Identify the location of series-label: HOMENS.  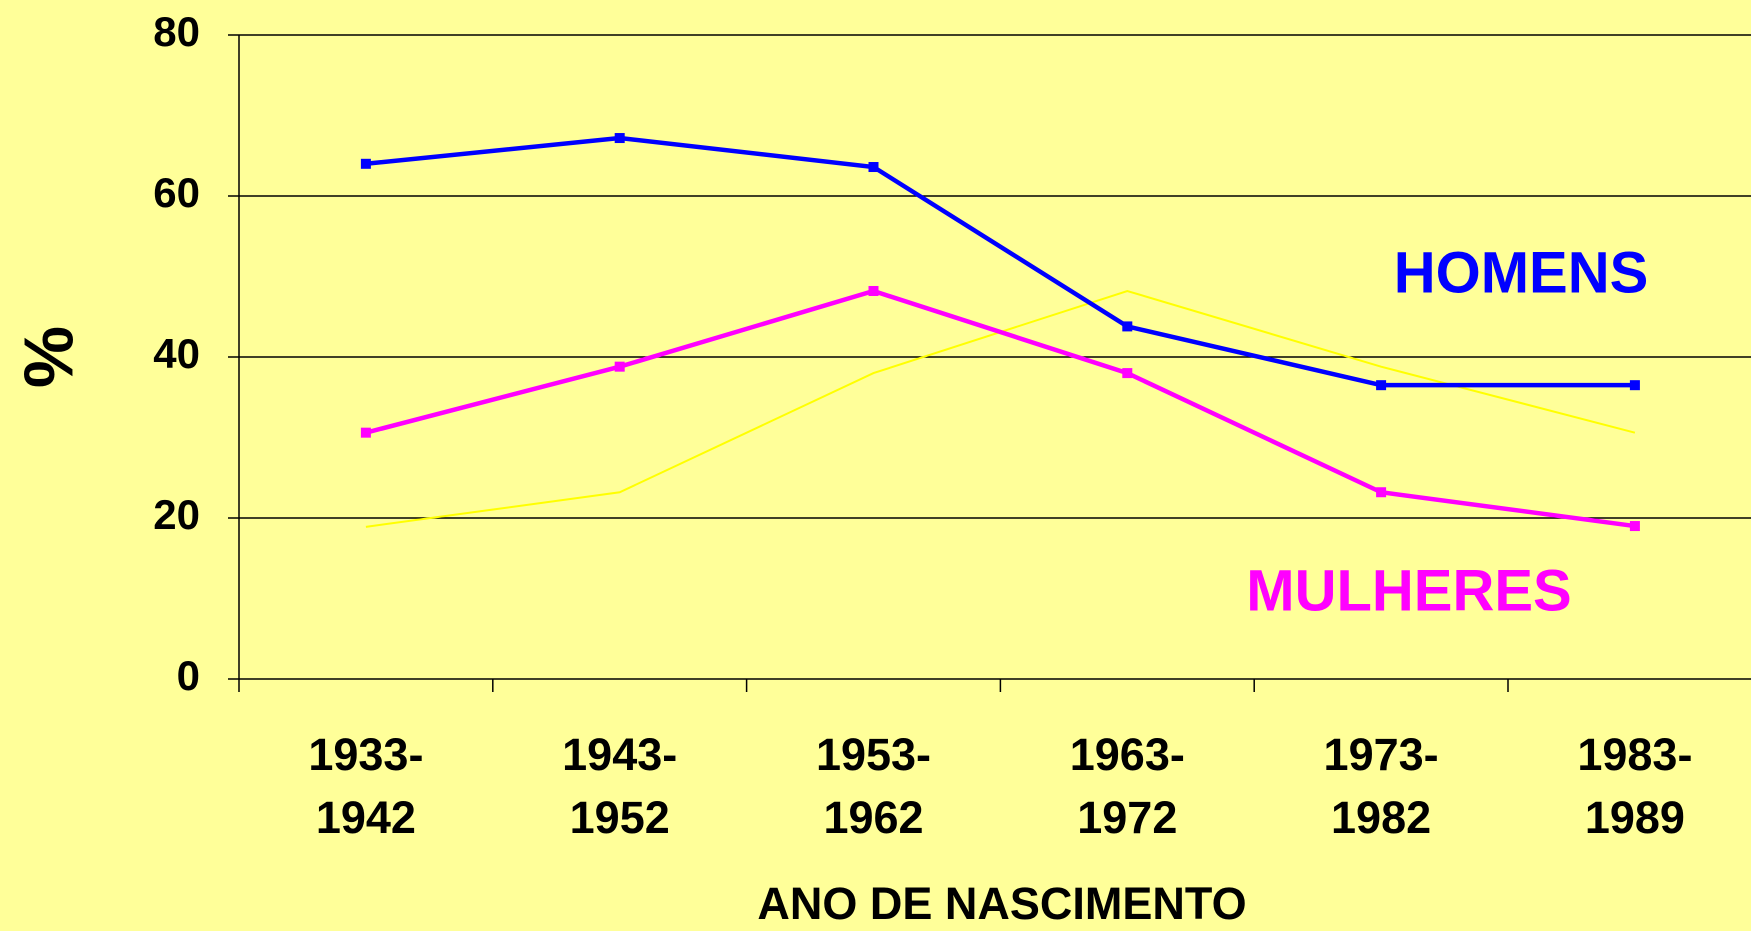
(1521, 272).